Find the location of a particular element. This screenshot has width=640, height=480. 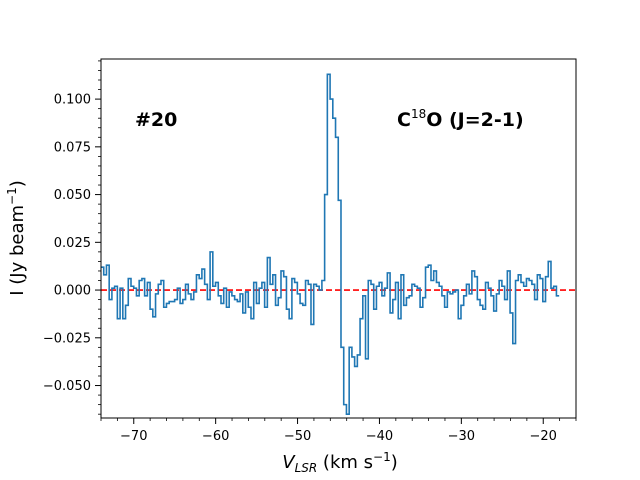

x-axis-label-sup: −1 is located at coordinates (382, 457).